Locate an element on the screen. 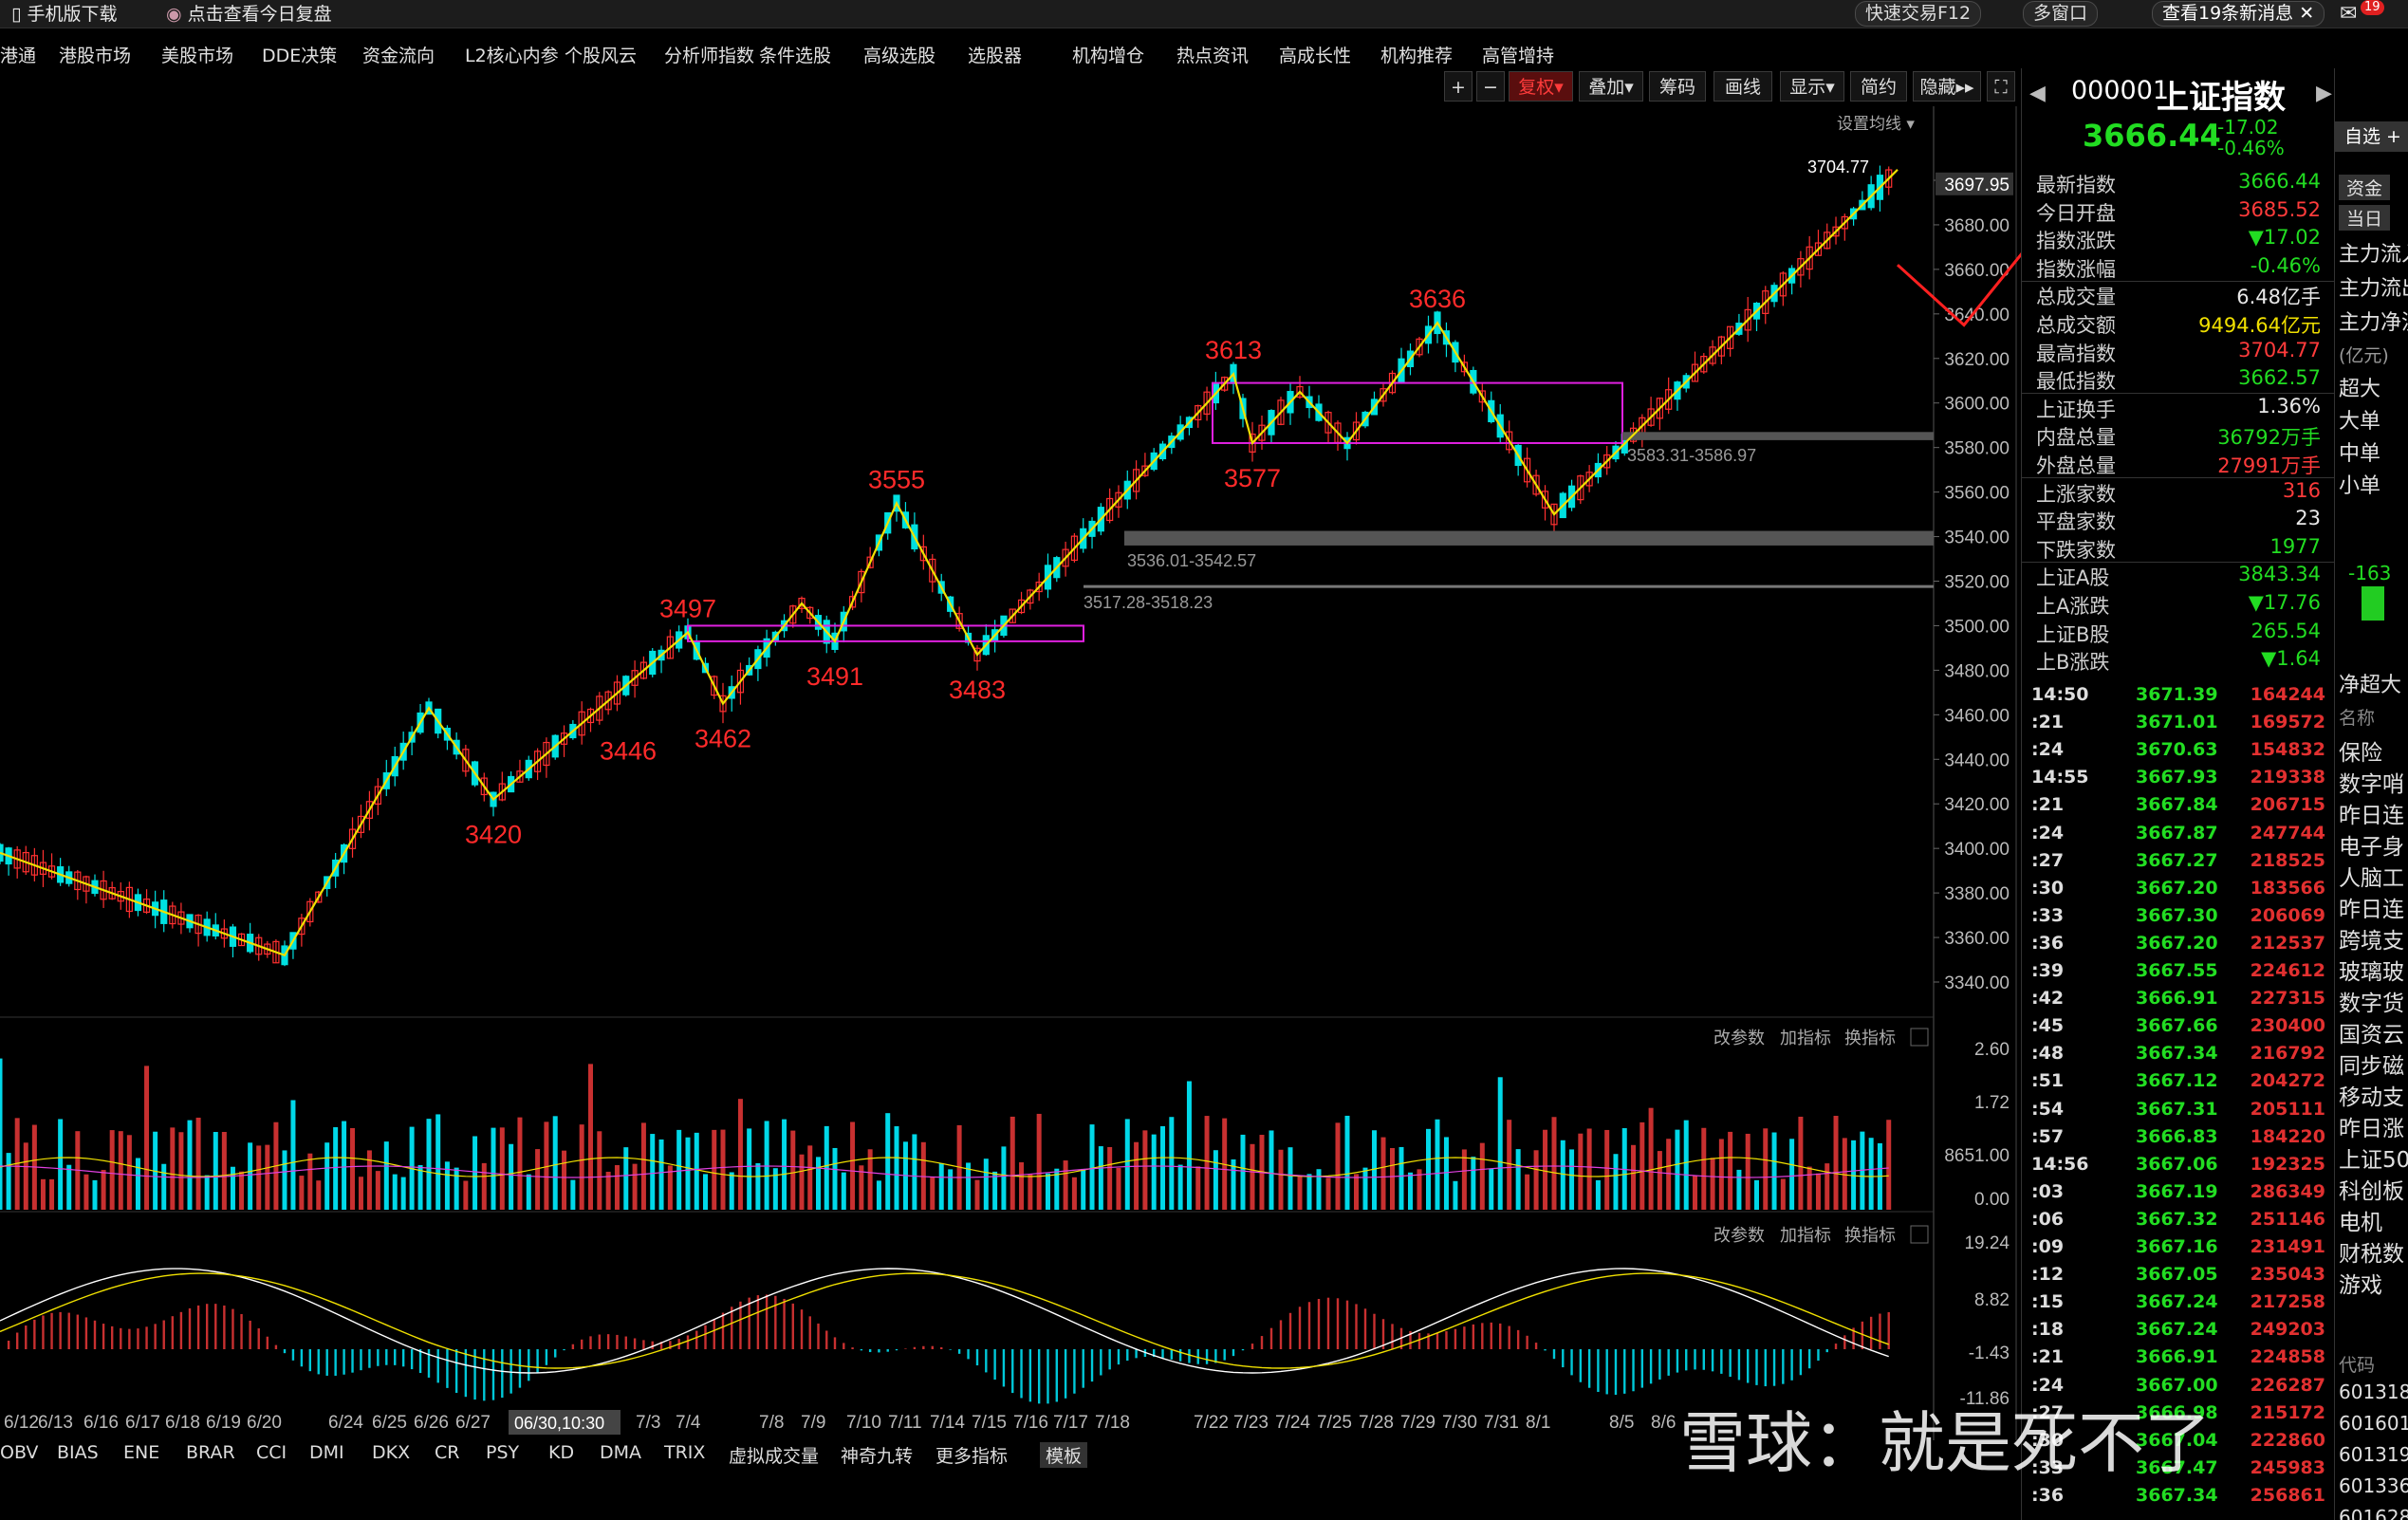 The height and width of the screenshot is (1520, 2408). menu-item: 机构推荐 is located at coordinates (1417, 56).